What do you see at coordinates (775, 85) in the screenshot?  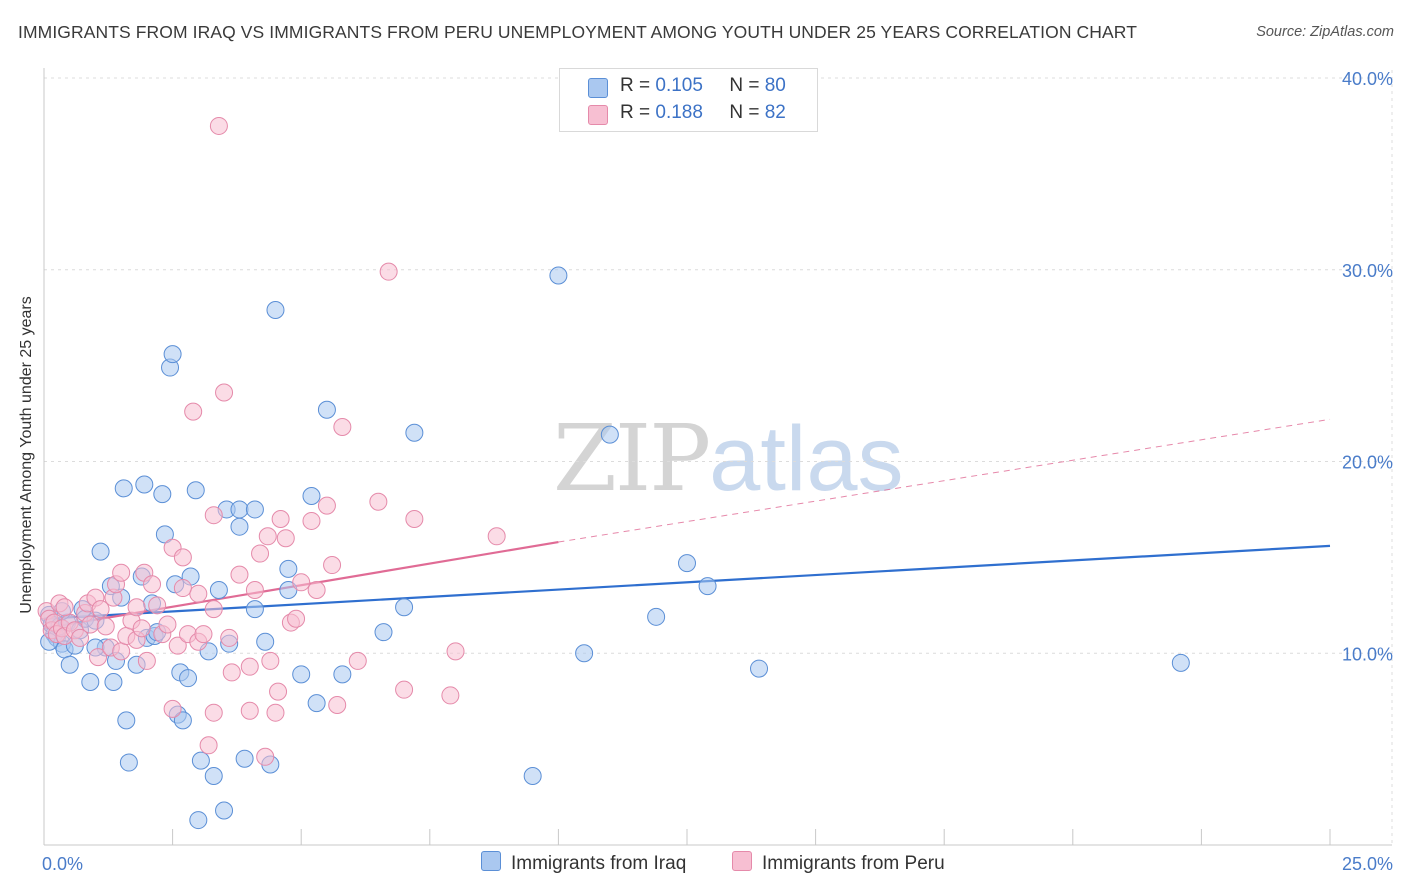 I see `legend-iraq-n: 80` at bounding box center [775, 85].